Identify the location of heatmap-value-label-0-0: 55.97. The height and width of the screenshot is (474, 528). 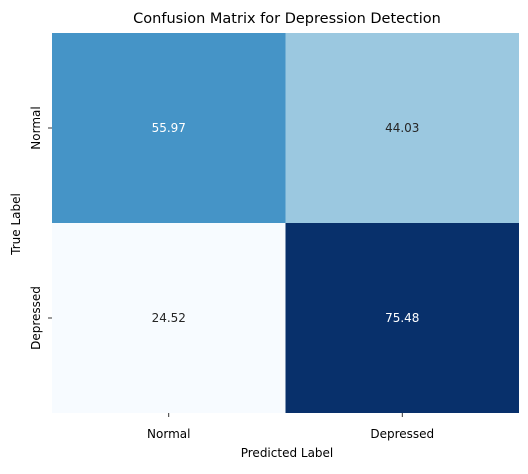
(169, 128).